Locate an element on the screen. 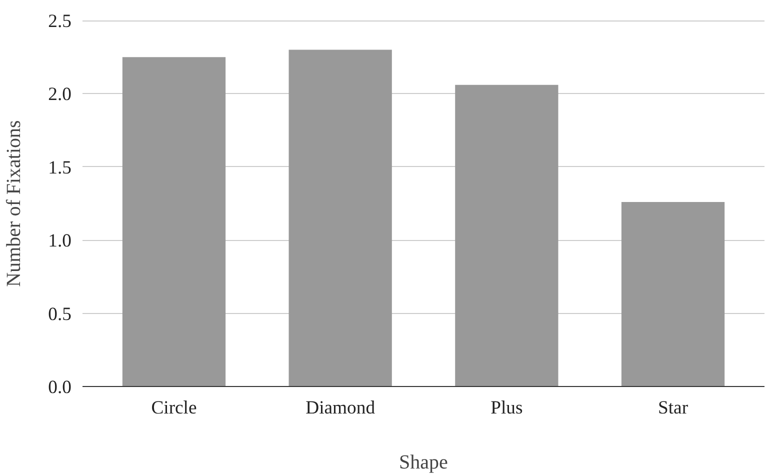  x-tick-label: Circle is located at coordinates (174, 408).